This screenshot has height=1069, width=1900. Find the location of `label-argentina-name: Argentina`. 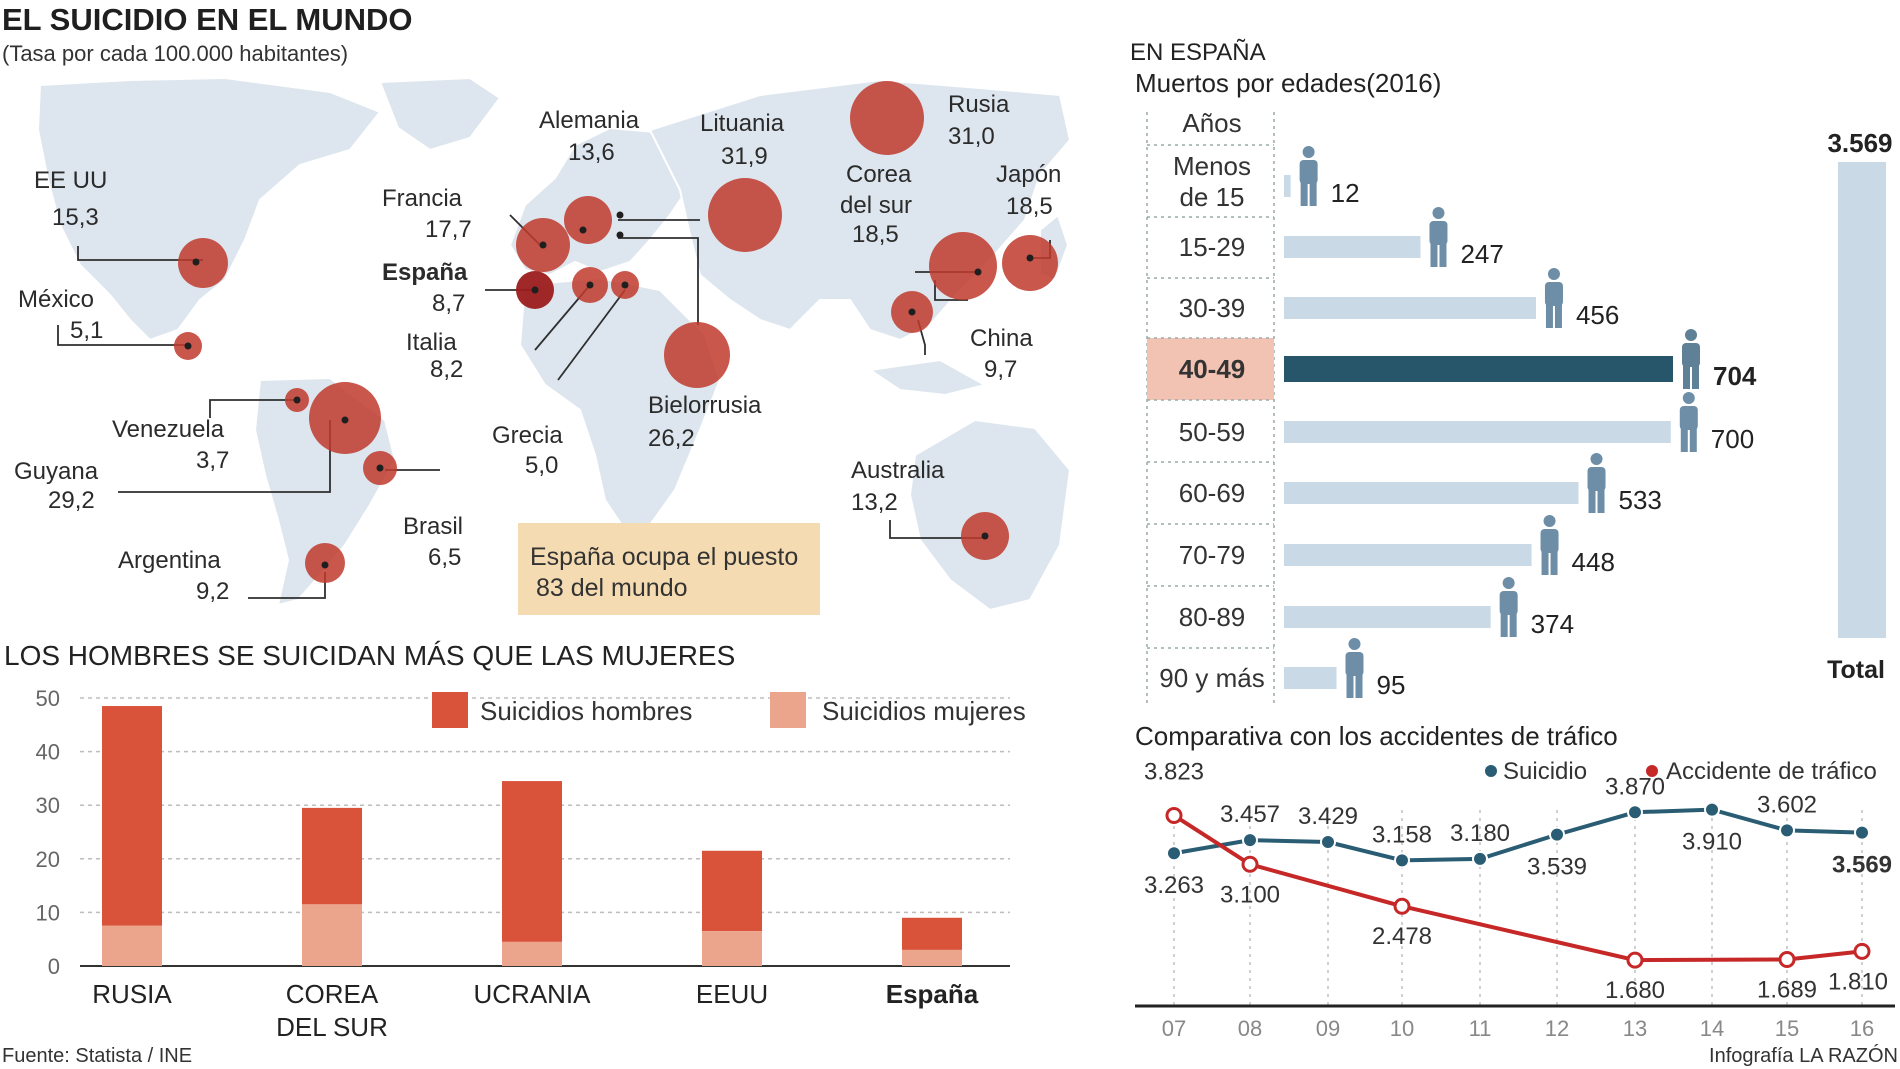

label-argentina-name: Argentina is located at coordinates (169, 560).